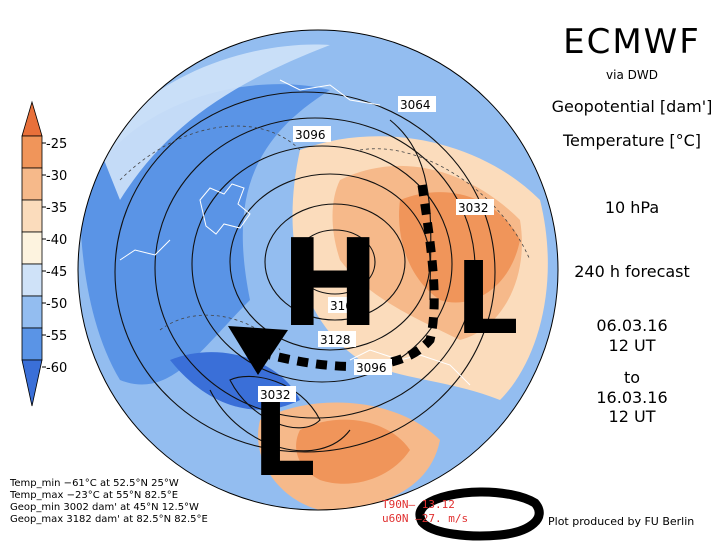  Describe the element at coordinates (371, 368) in the screenshot. I see `contour-label-5: 3096` at that location.